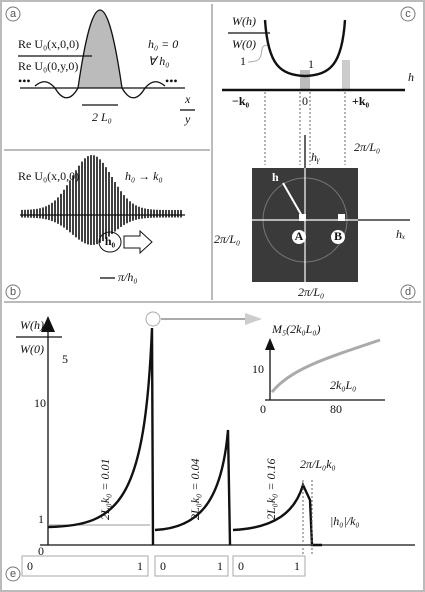 This screenshot has width=425, height=592. Describe the element at coordinates (305, 101) in the screenshot. I see `zero: 0` at that location.